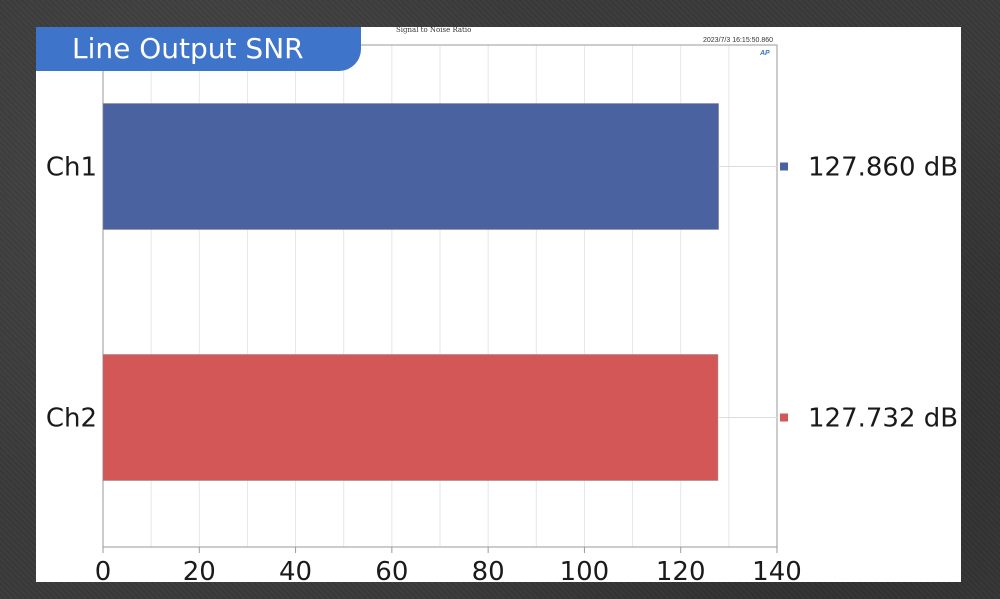  I want to click on category-label: Ch1, so click(71, 168).